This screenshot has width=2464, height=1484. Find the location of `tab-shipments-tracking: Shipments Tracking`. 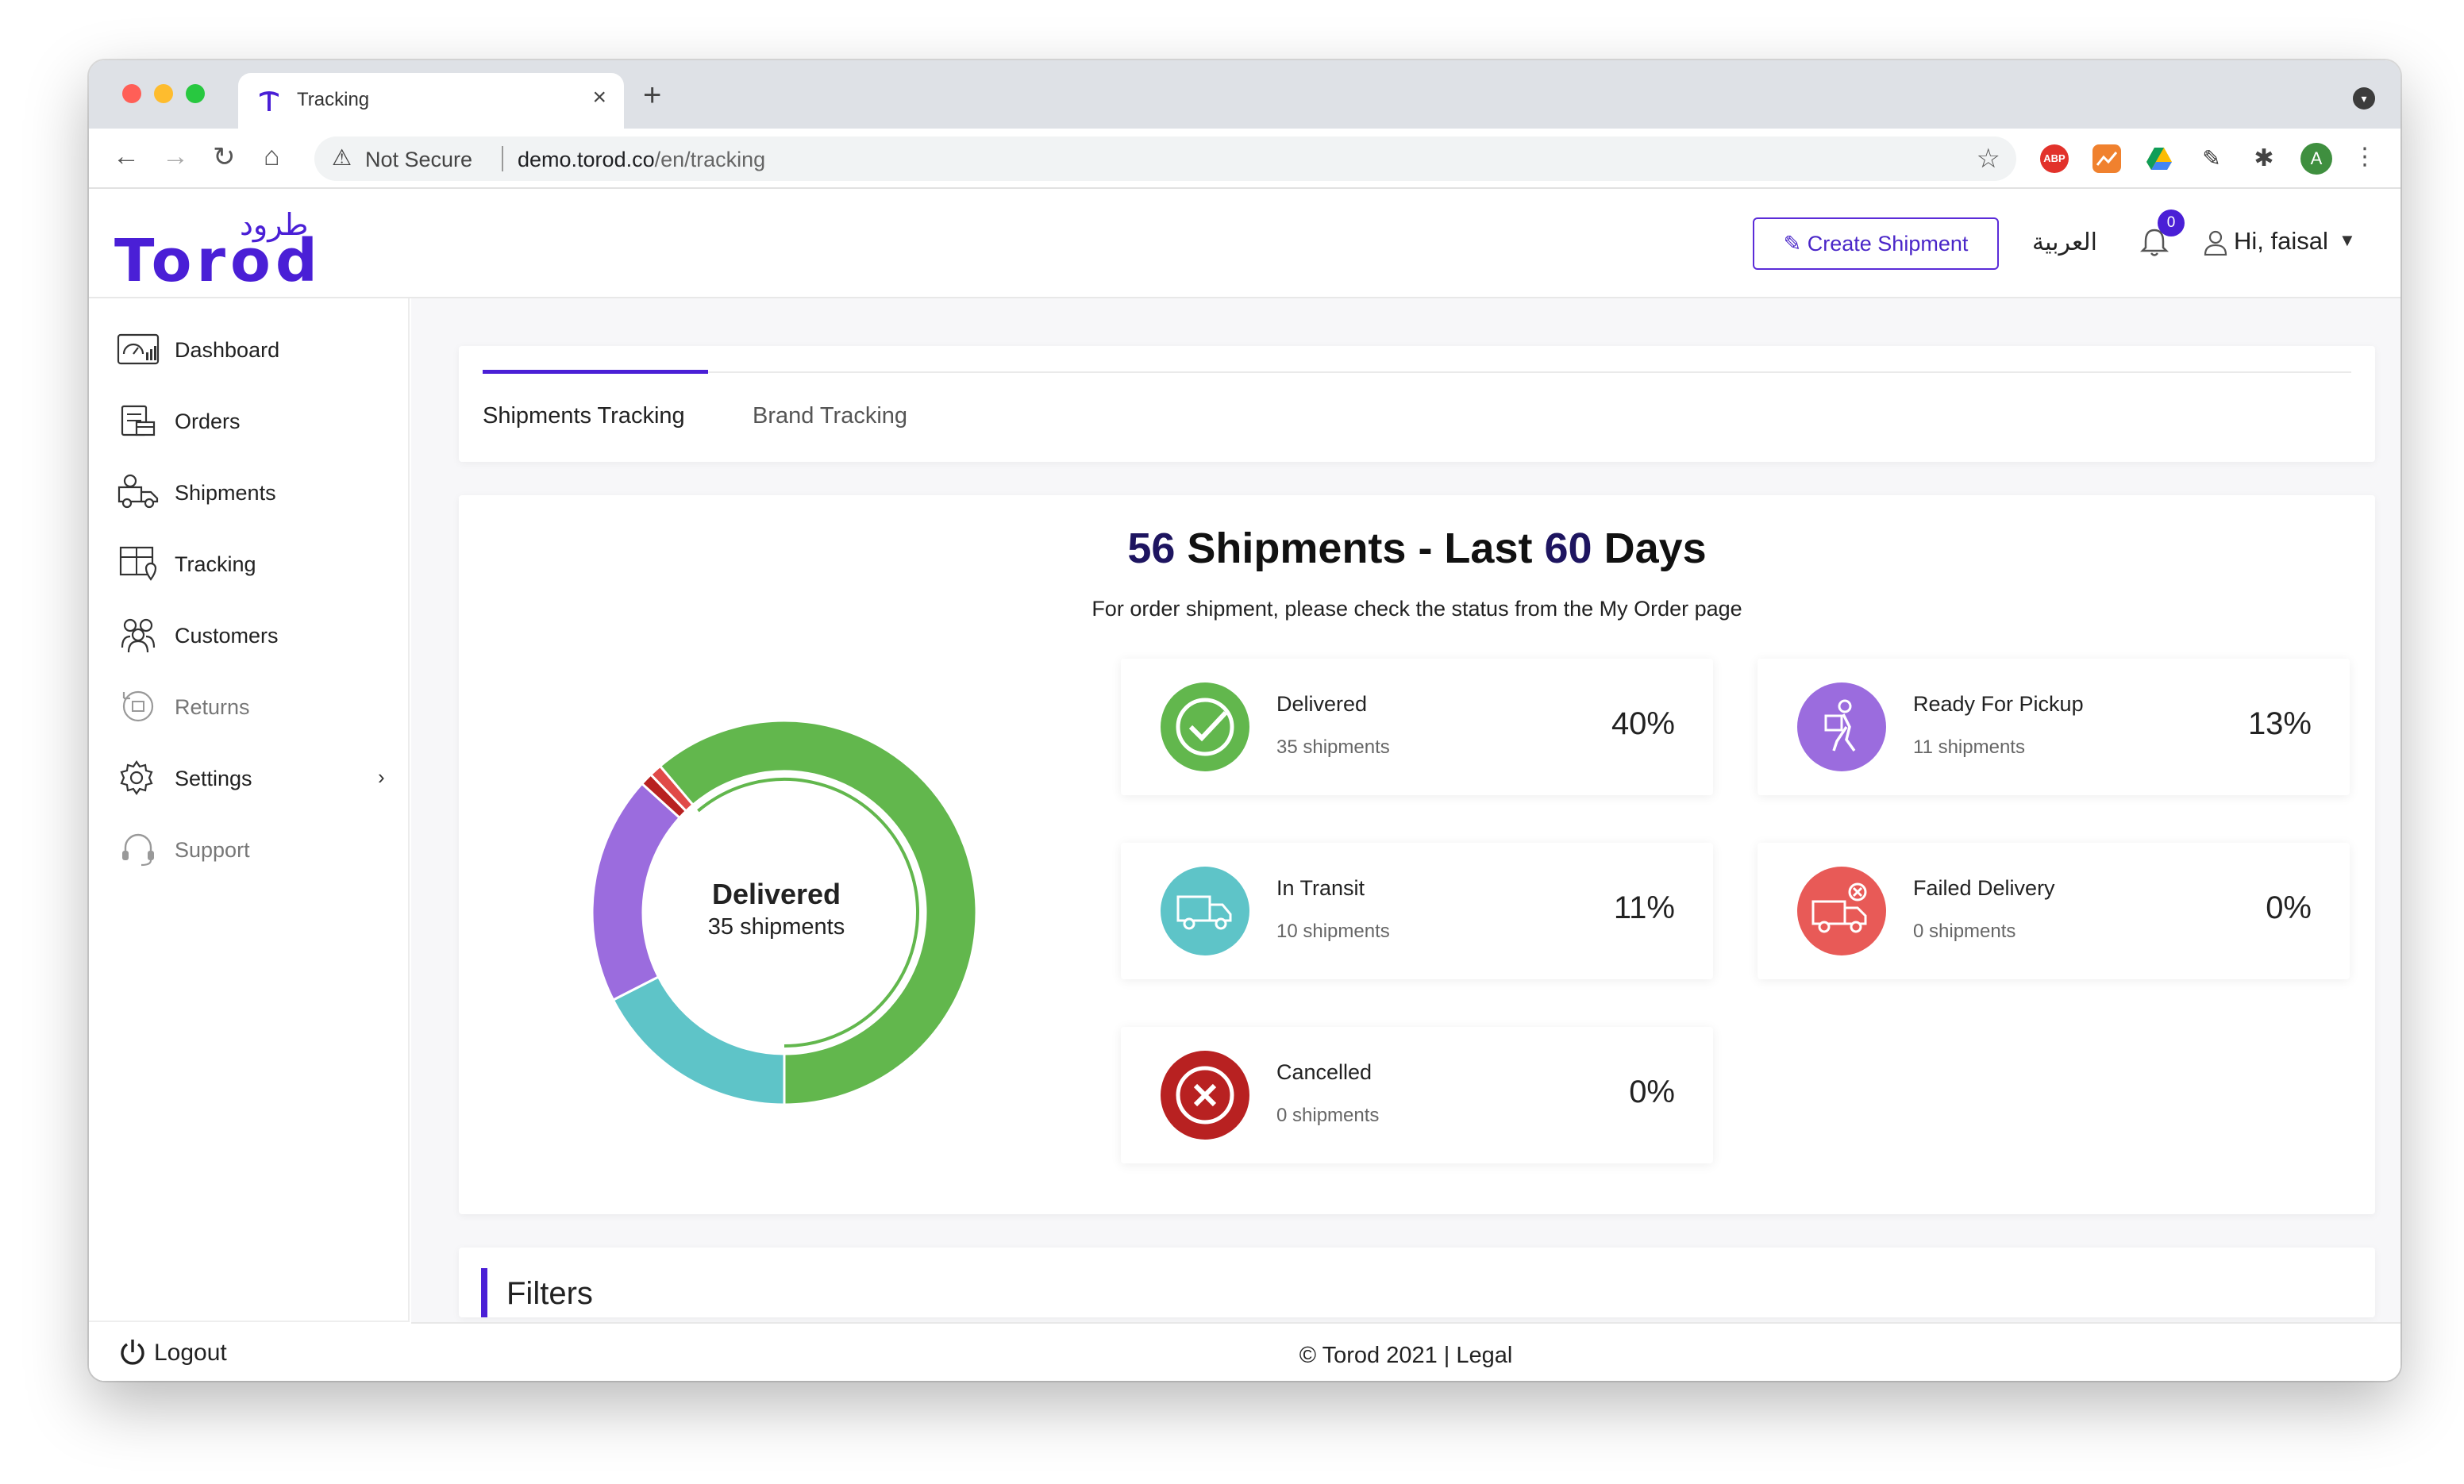

tab-shipments-tracking: Shipments Tracking is located at coordinates (584, 416).